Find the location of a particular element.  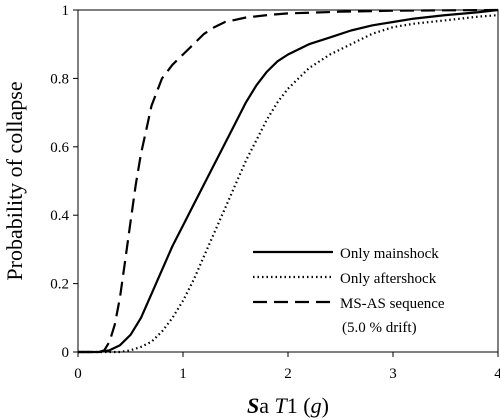

y-tick-label: 0 is located at coordinates (66, 353).